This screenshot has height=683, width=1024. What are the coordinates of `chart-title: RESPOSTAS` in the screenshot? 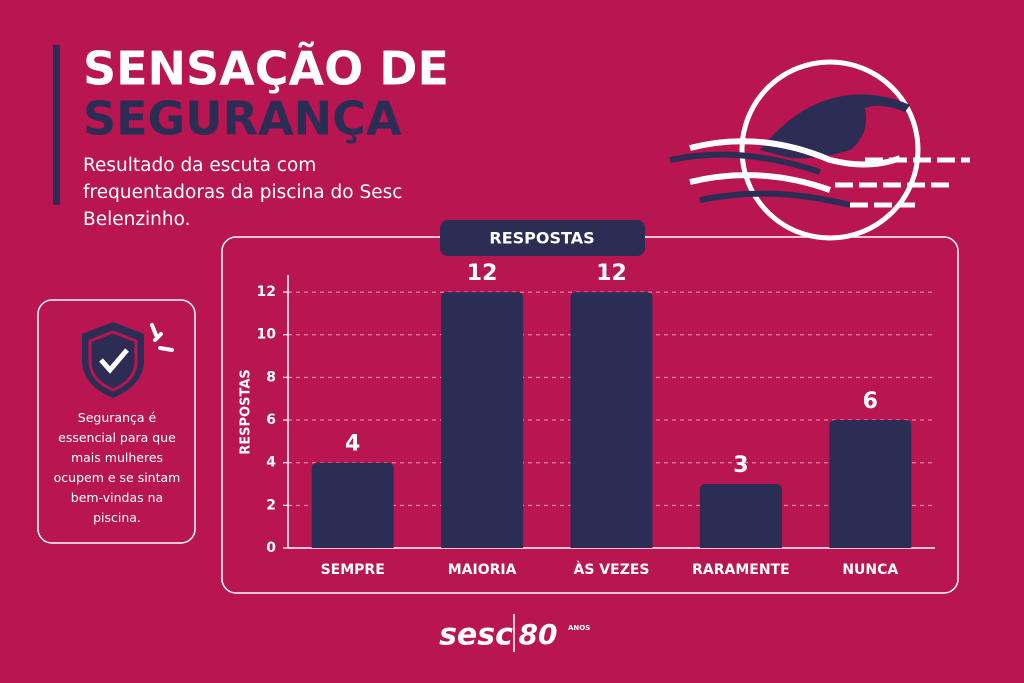 It's located at (541, 238).